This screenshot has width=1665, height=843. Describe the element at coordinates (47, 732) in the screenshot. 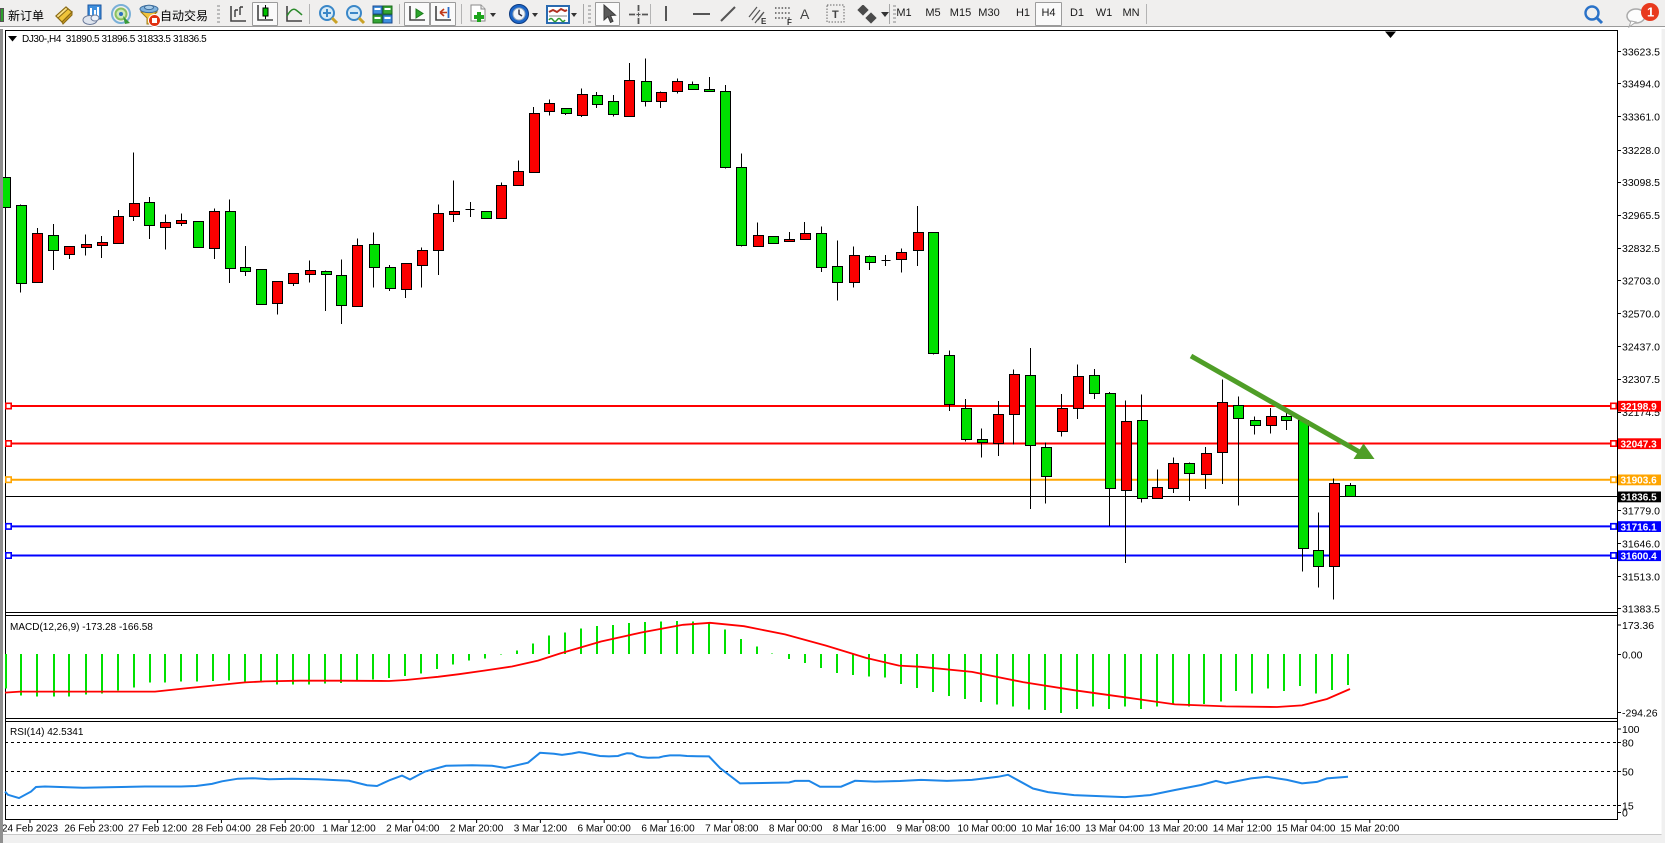

I see `svg-text: RSI(14) 42.5341` at that location.